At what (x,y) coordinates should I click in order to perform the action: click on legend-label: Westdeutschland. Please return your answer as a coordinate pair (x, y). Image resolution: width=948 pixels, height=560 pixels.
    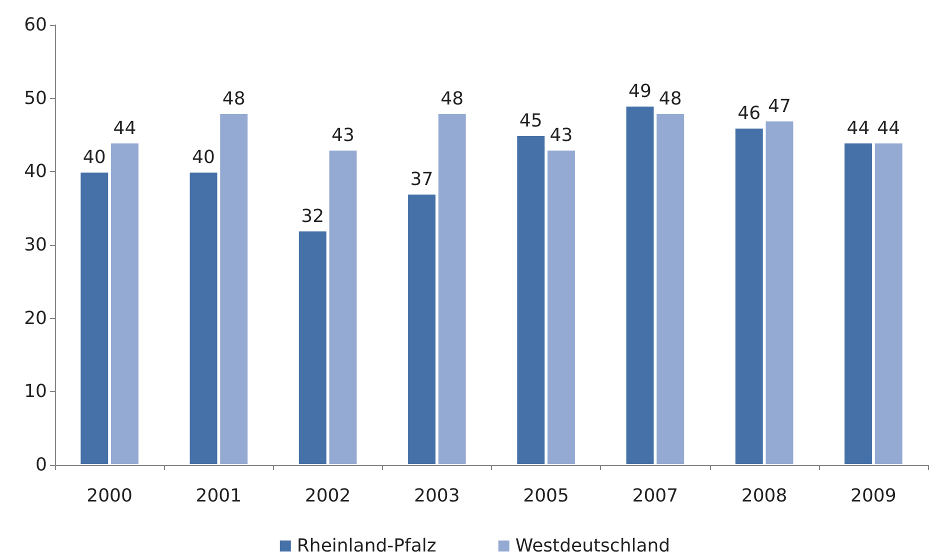
    Looking at the image, I should click on (592, 546).